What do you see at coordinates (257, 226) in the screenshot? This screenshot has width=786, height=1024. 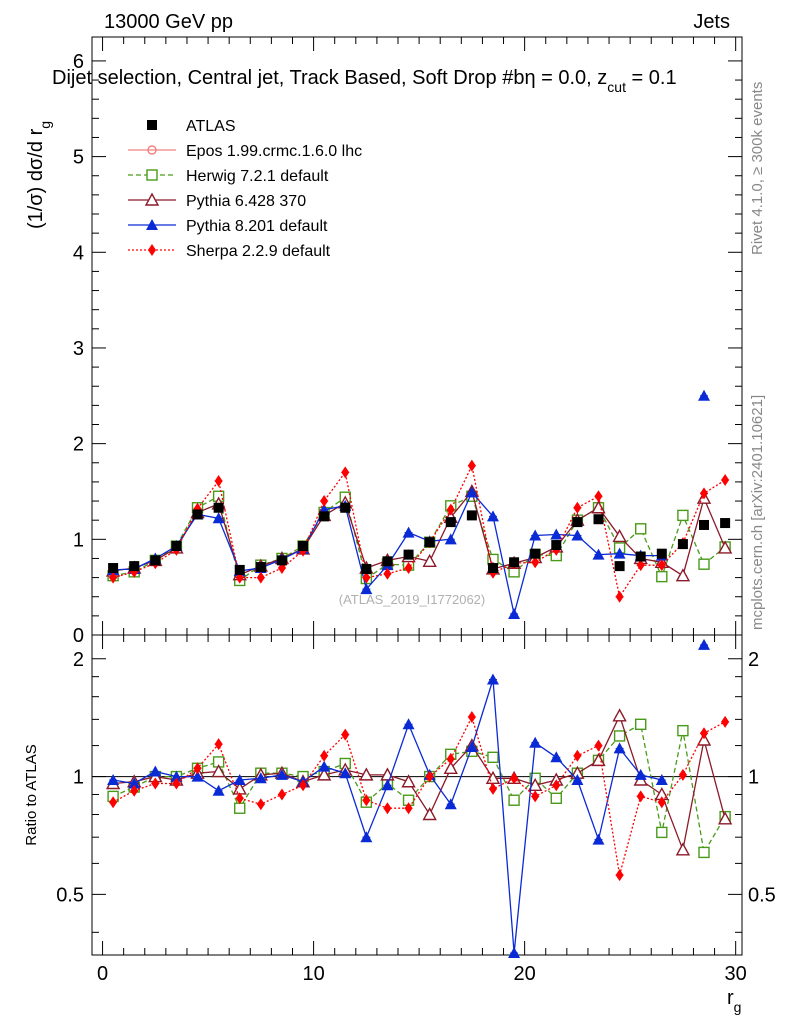 I see `legend-label: Pythia 8.201 default` at bounding box center [257, 226].